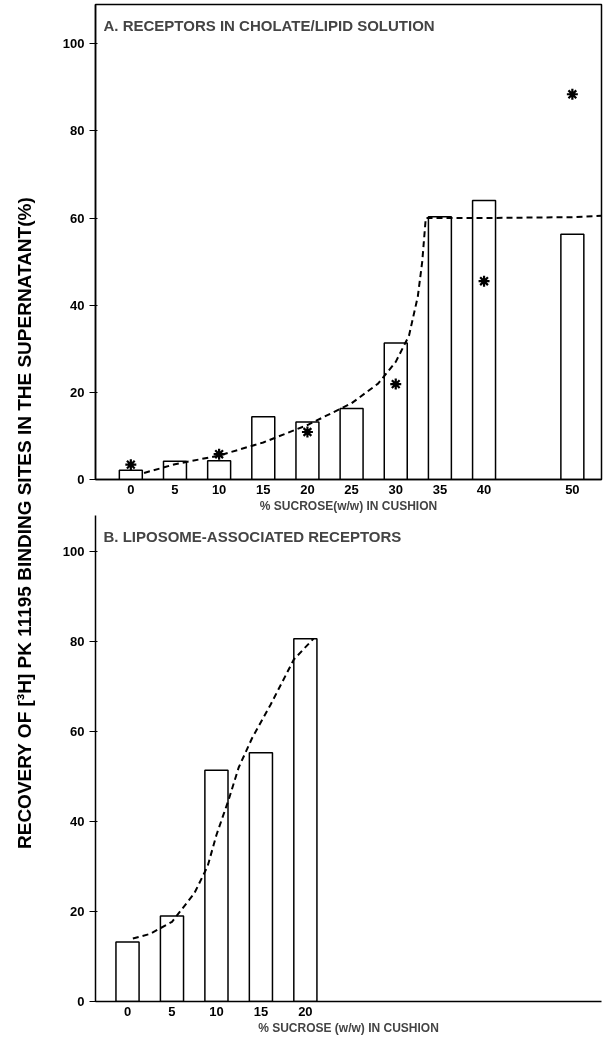 This screenshot has height=1051, width=603. What do you see at coordinates (348, 505) in the screenshot?
I see `x-axis-title: % SUCROSE(w/w) IN CUSHION` at bounding box center [348, 505].